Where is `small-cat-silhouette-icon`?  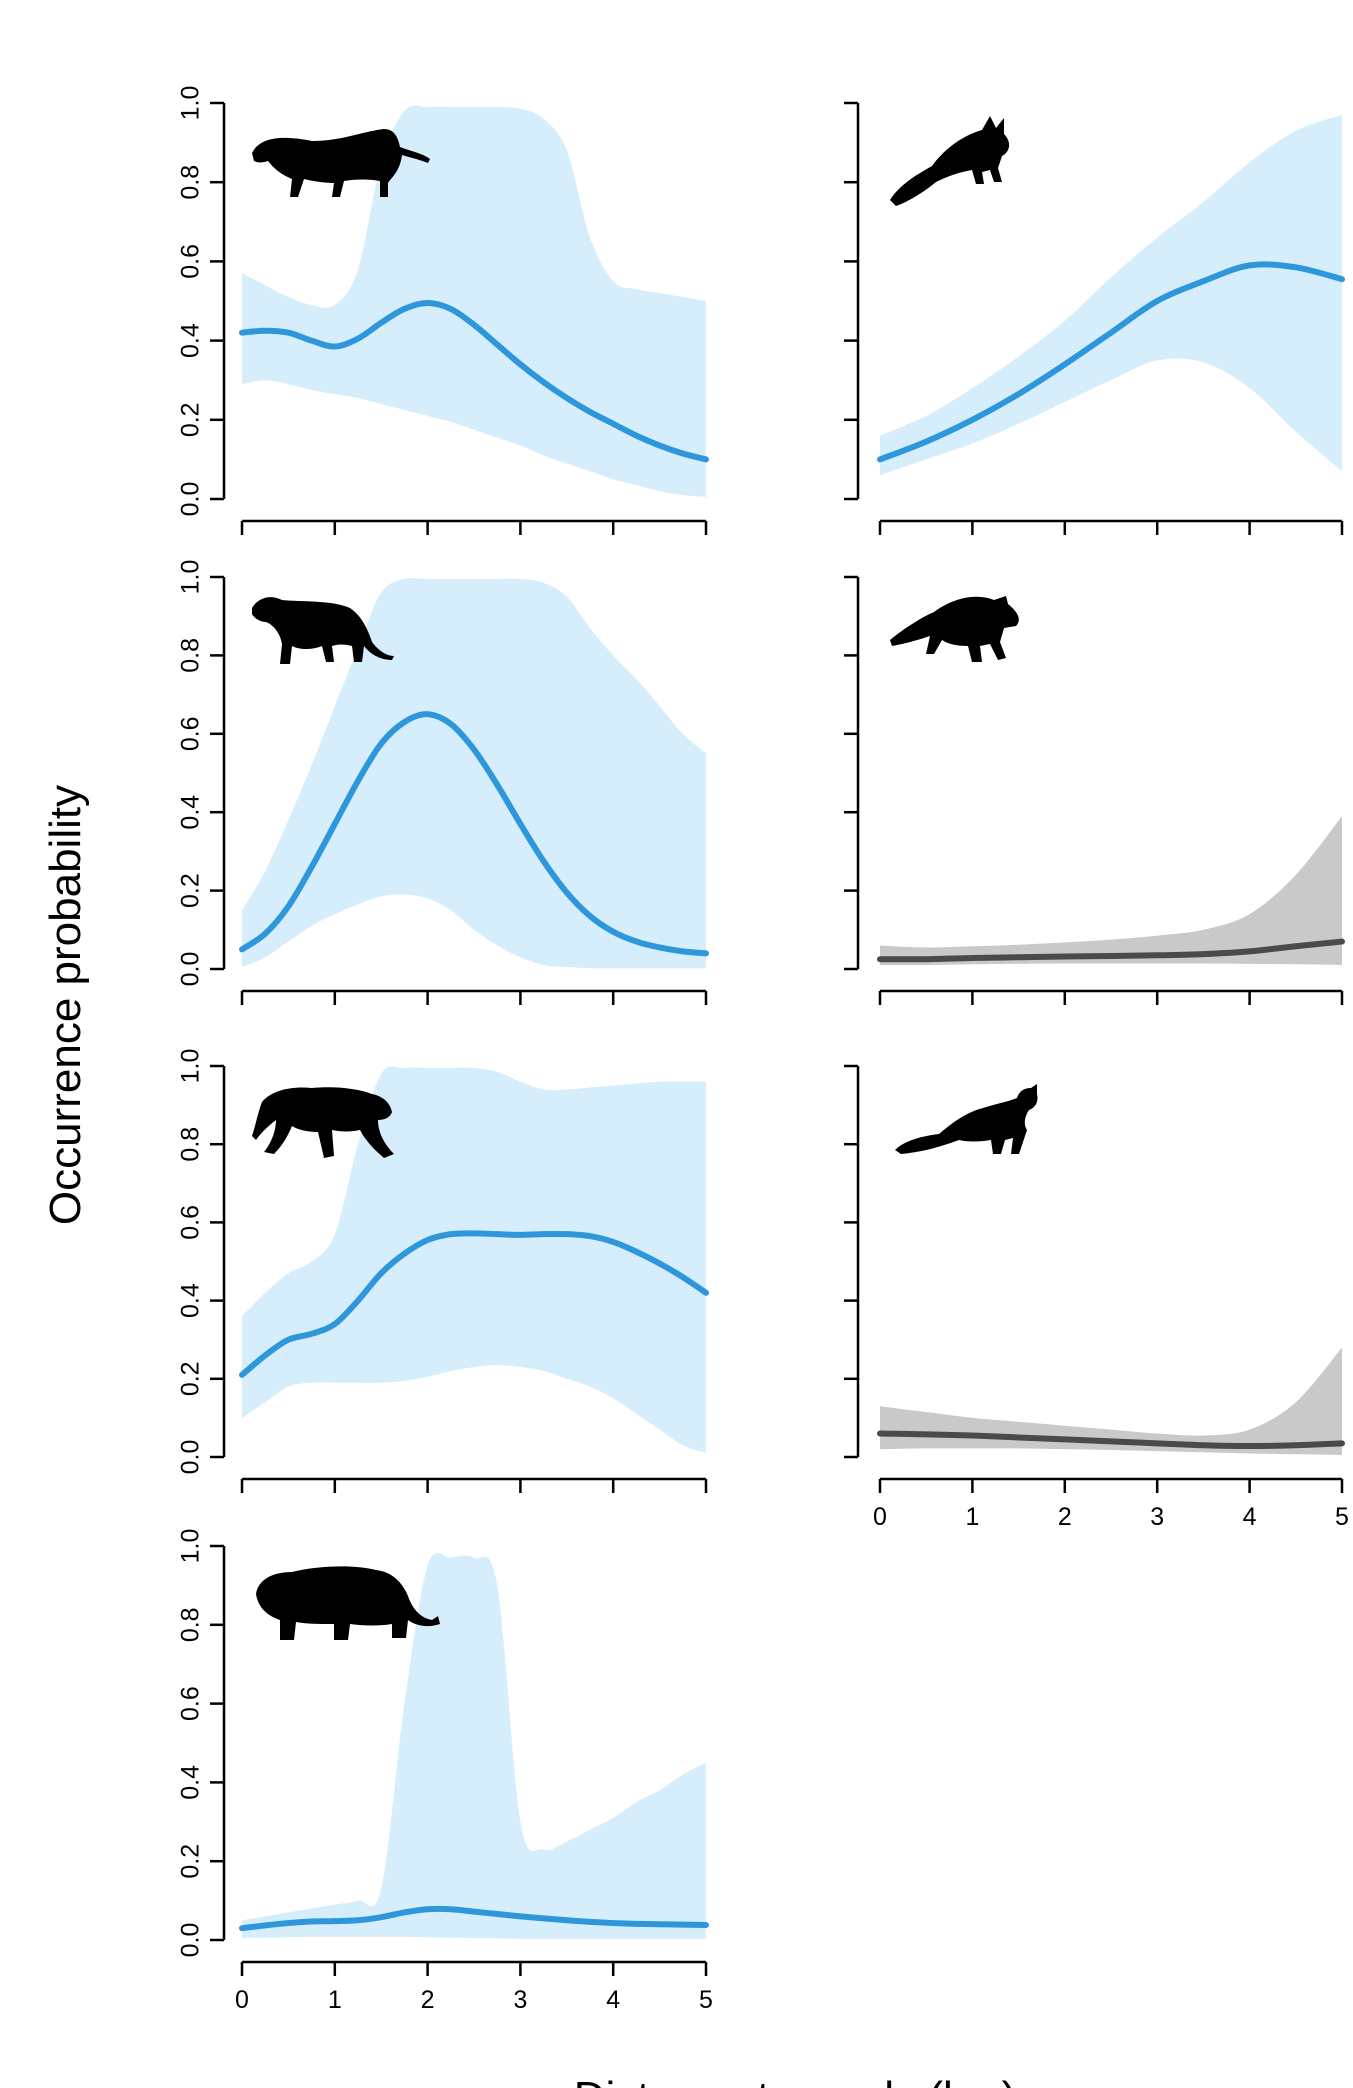
small-cat-silhouette-icon is located at coordinates (341, 163).